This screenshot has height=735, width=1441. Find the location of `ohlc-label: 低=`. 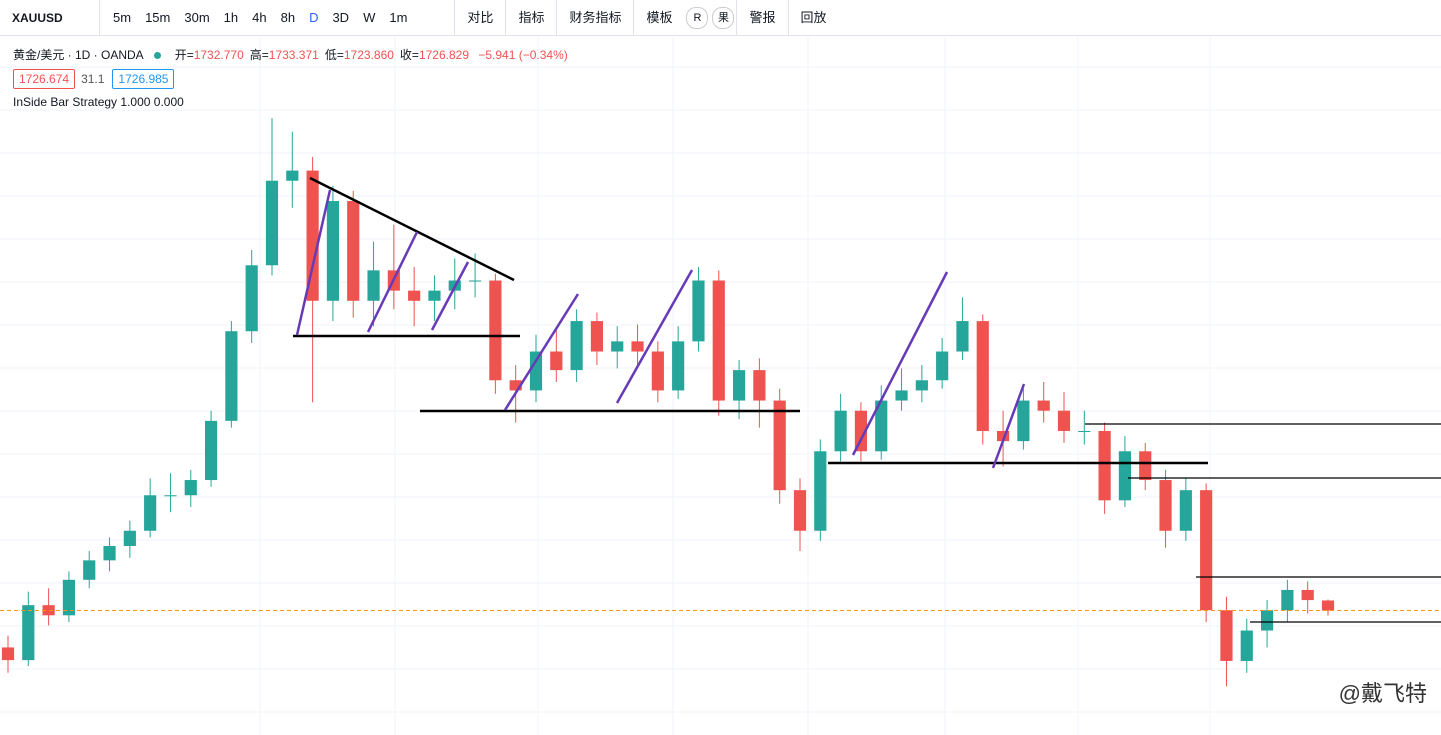

ohlc-label: 低= is located at coordinates (334, 55).